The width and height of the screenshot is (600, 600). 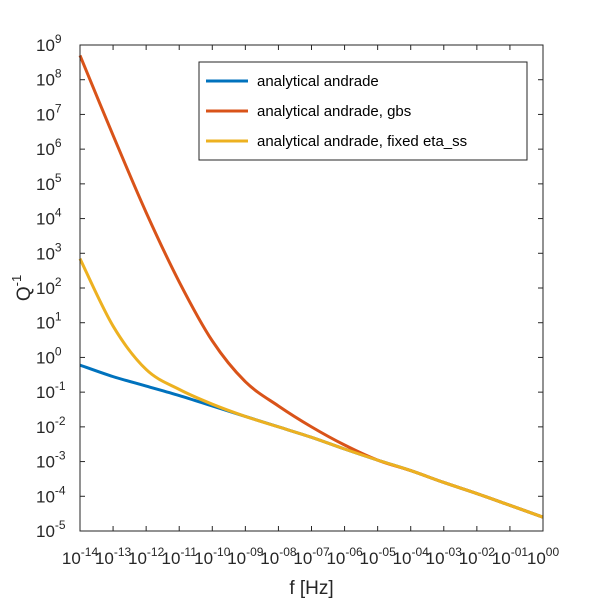 I want to click on y-tick-label: 10⁻¹, so click(x=51, y=390).